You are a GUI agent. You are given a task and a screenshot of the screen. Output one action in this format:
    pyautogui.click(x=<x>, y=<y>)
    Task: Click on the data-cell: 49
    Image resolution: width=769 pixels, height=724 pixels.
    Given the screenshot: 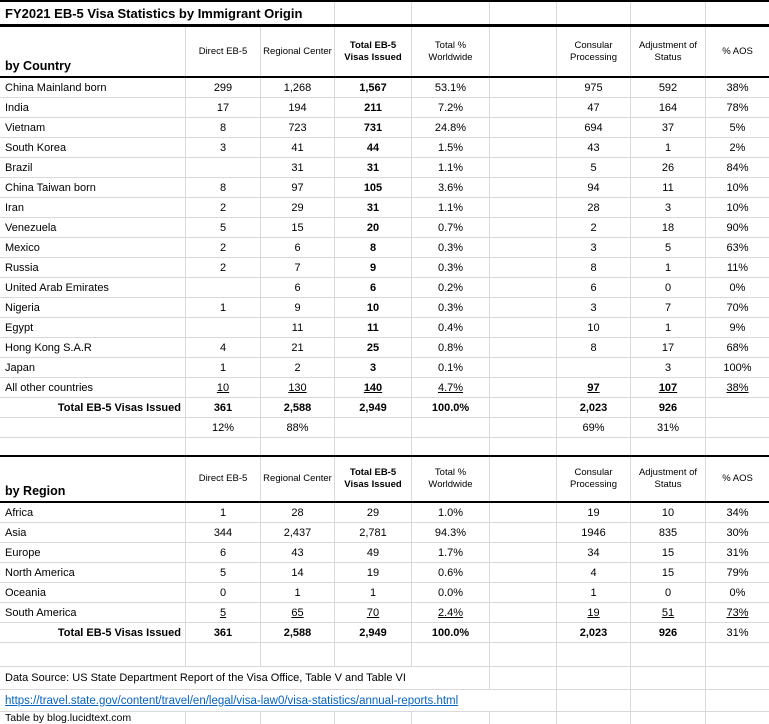 What is the action you would take?
    pyautogui.click(x=373, y=552)
    